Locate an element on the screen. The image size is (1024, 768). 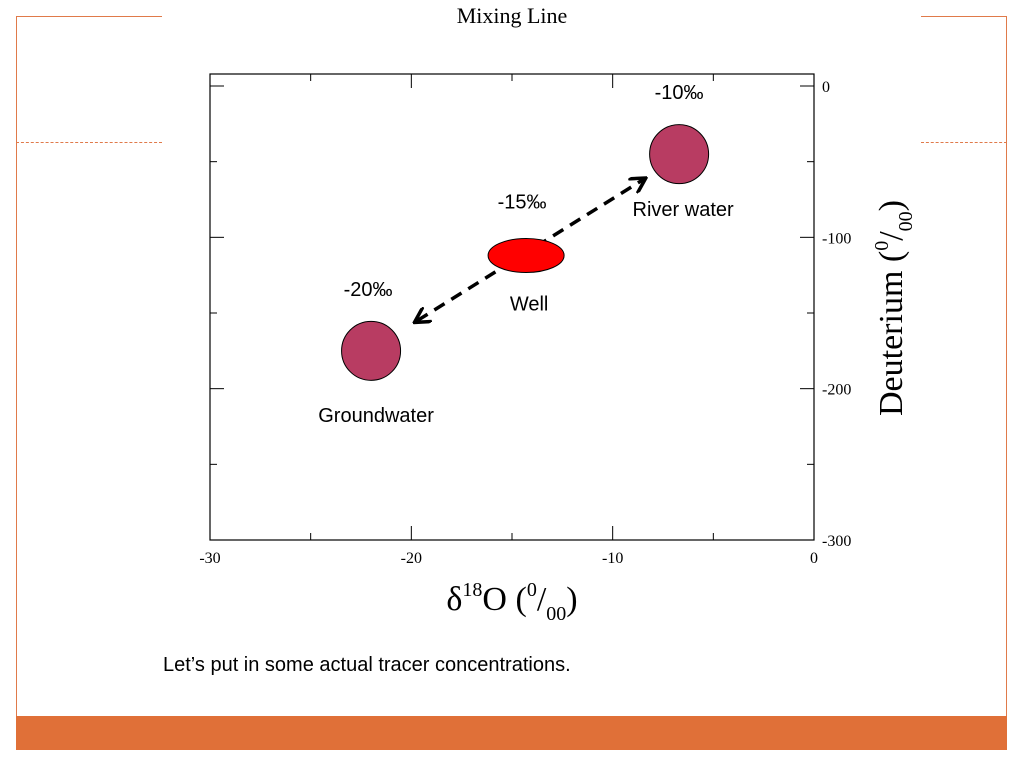
data-marks is located at coordinates (525, 252).